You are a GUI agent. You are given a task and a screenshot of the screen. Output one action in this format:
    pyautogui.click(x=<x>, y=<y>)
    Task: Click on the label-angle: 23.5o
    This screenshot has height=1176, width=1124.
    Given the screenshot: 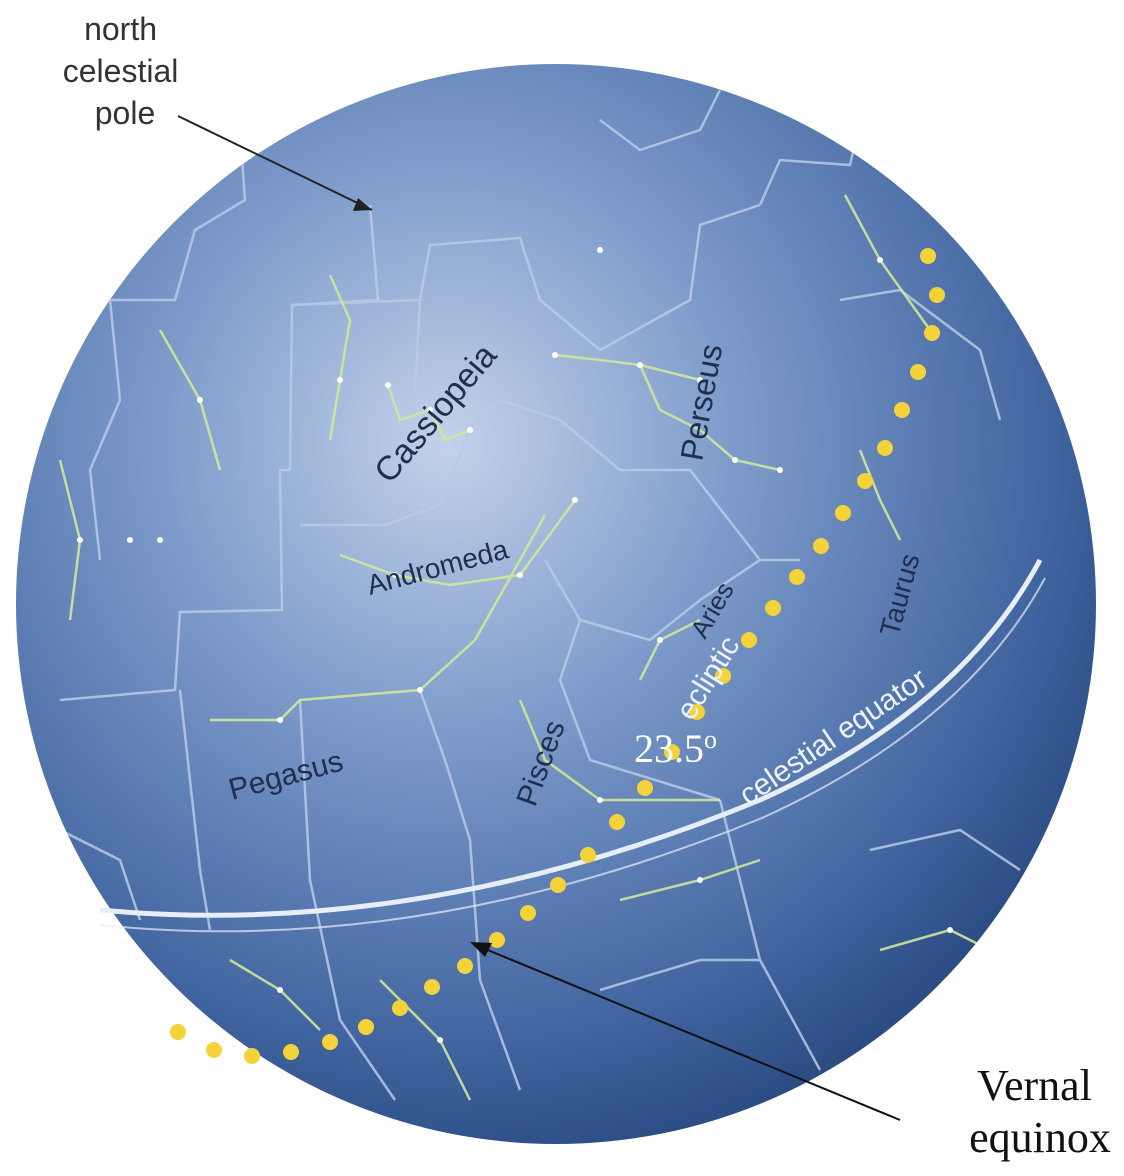 What is the action you would take?
    pyautogui.click(x=675, y=748)
    